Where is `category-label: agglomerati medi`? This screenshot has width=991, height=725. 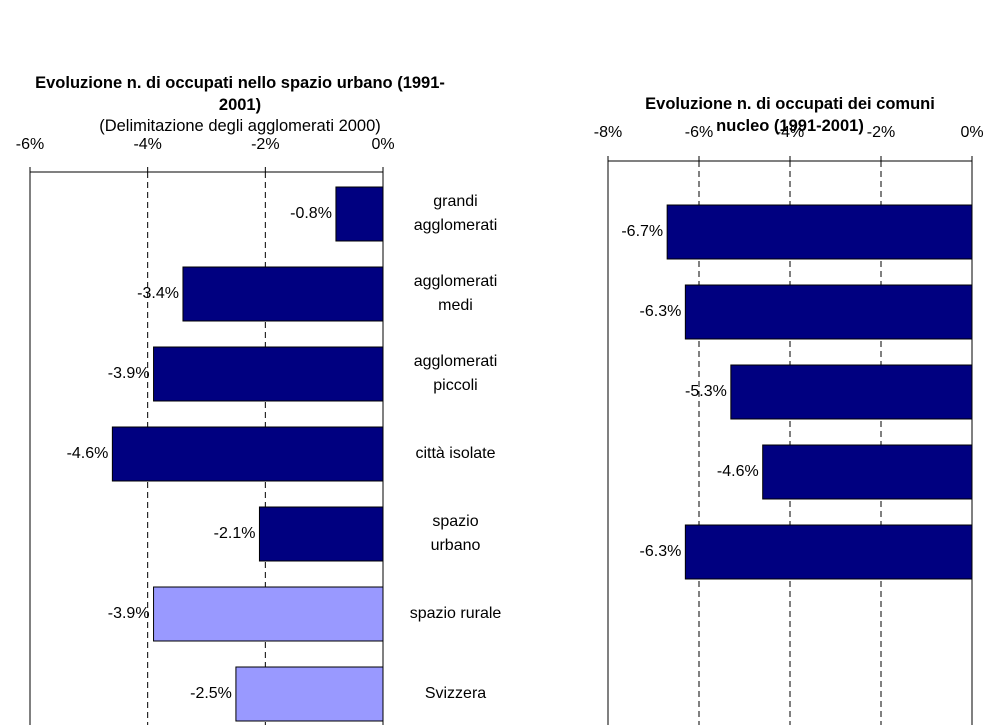
category-label: agglomerati medi is located at coordinates (455, 293).